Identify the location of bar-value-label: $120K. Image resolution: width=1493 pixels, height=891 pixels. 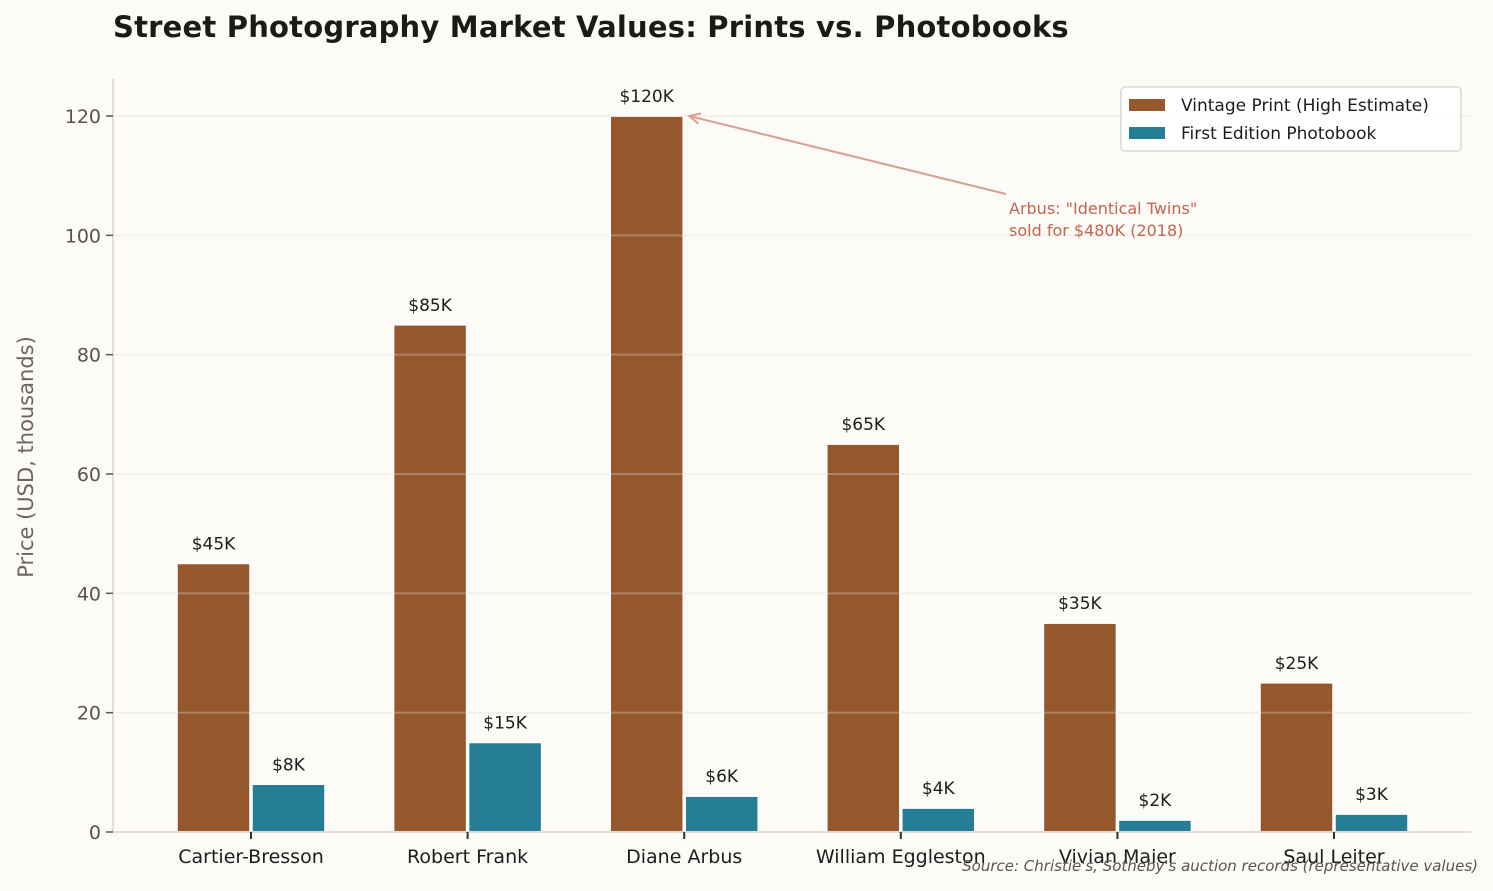
(646, 97).